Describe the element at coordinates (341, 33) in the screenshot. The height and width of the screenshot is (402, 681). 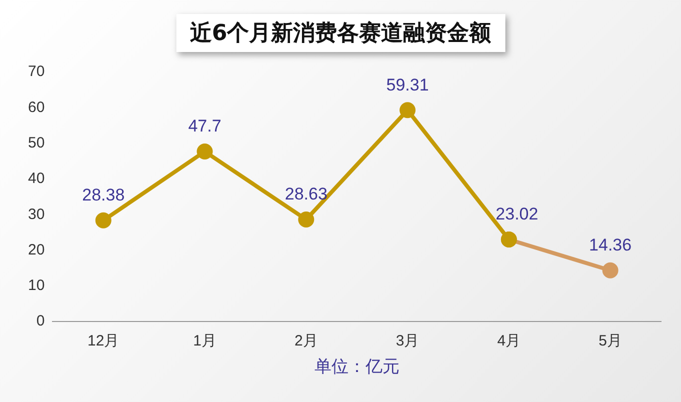
I see `chart-title: 近6个月新消费各赛道融资金额` at that location.